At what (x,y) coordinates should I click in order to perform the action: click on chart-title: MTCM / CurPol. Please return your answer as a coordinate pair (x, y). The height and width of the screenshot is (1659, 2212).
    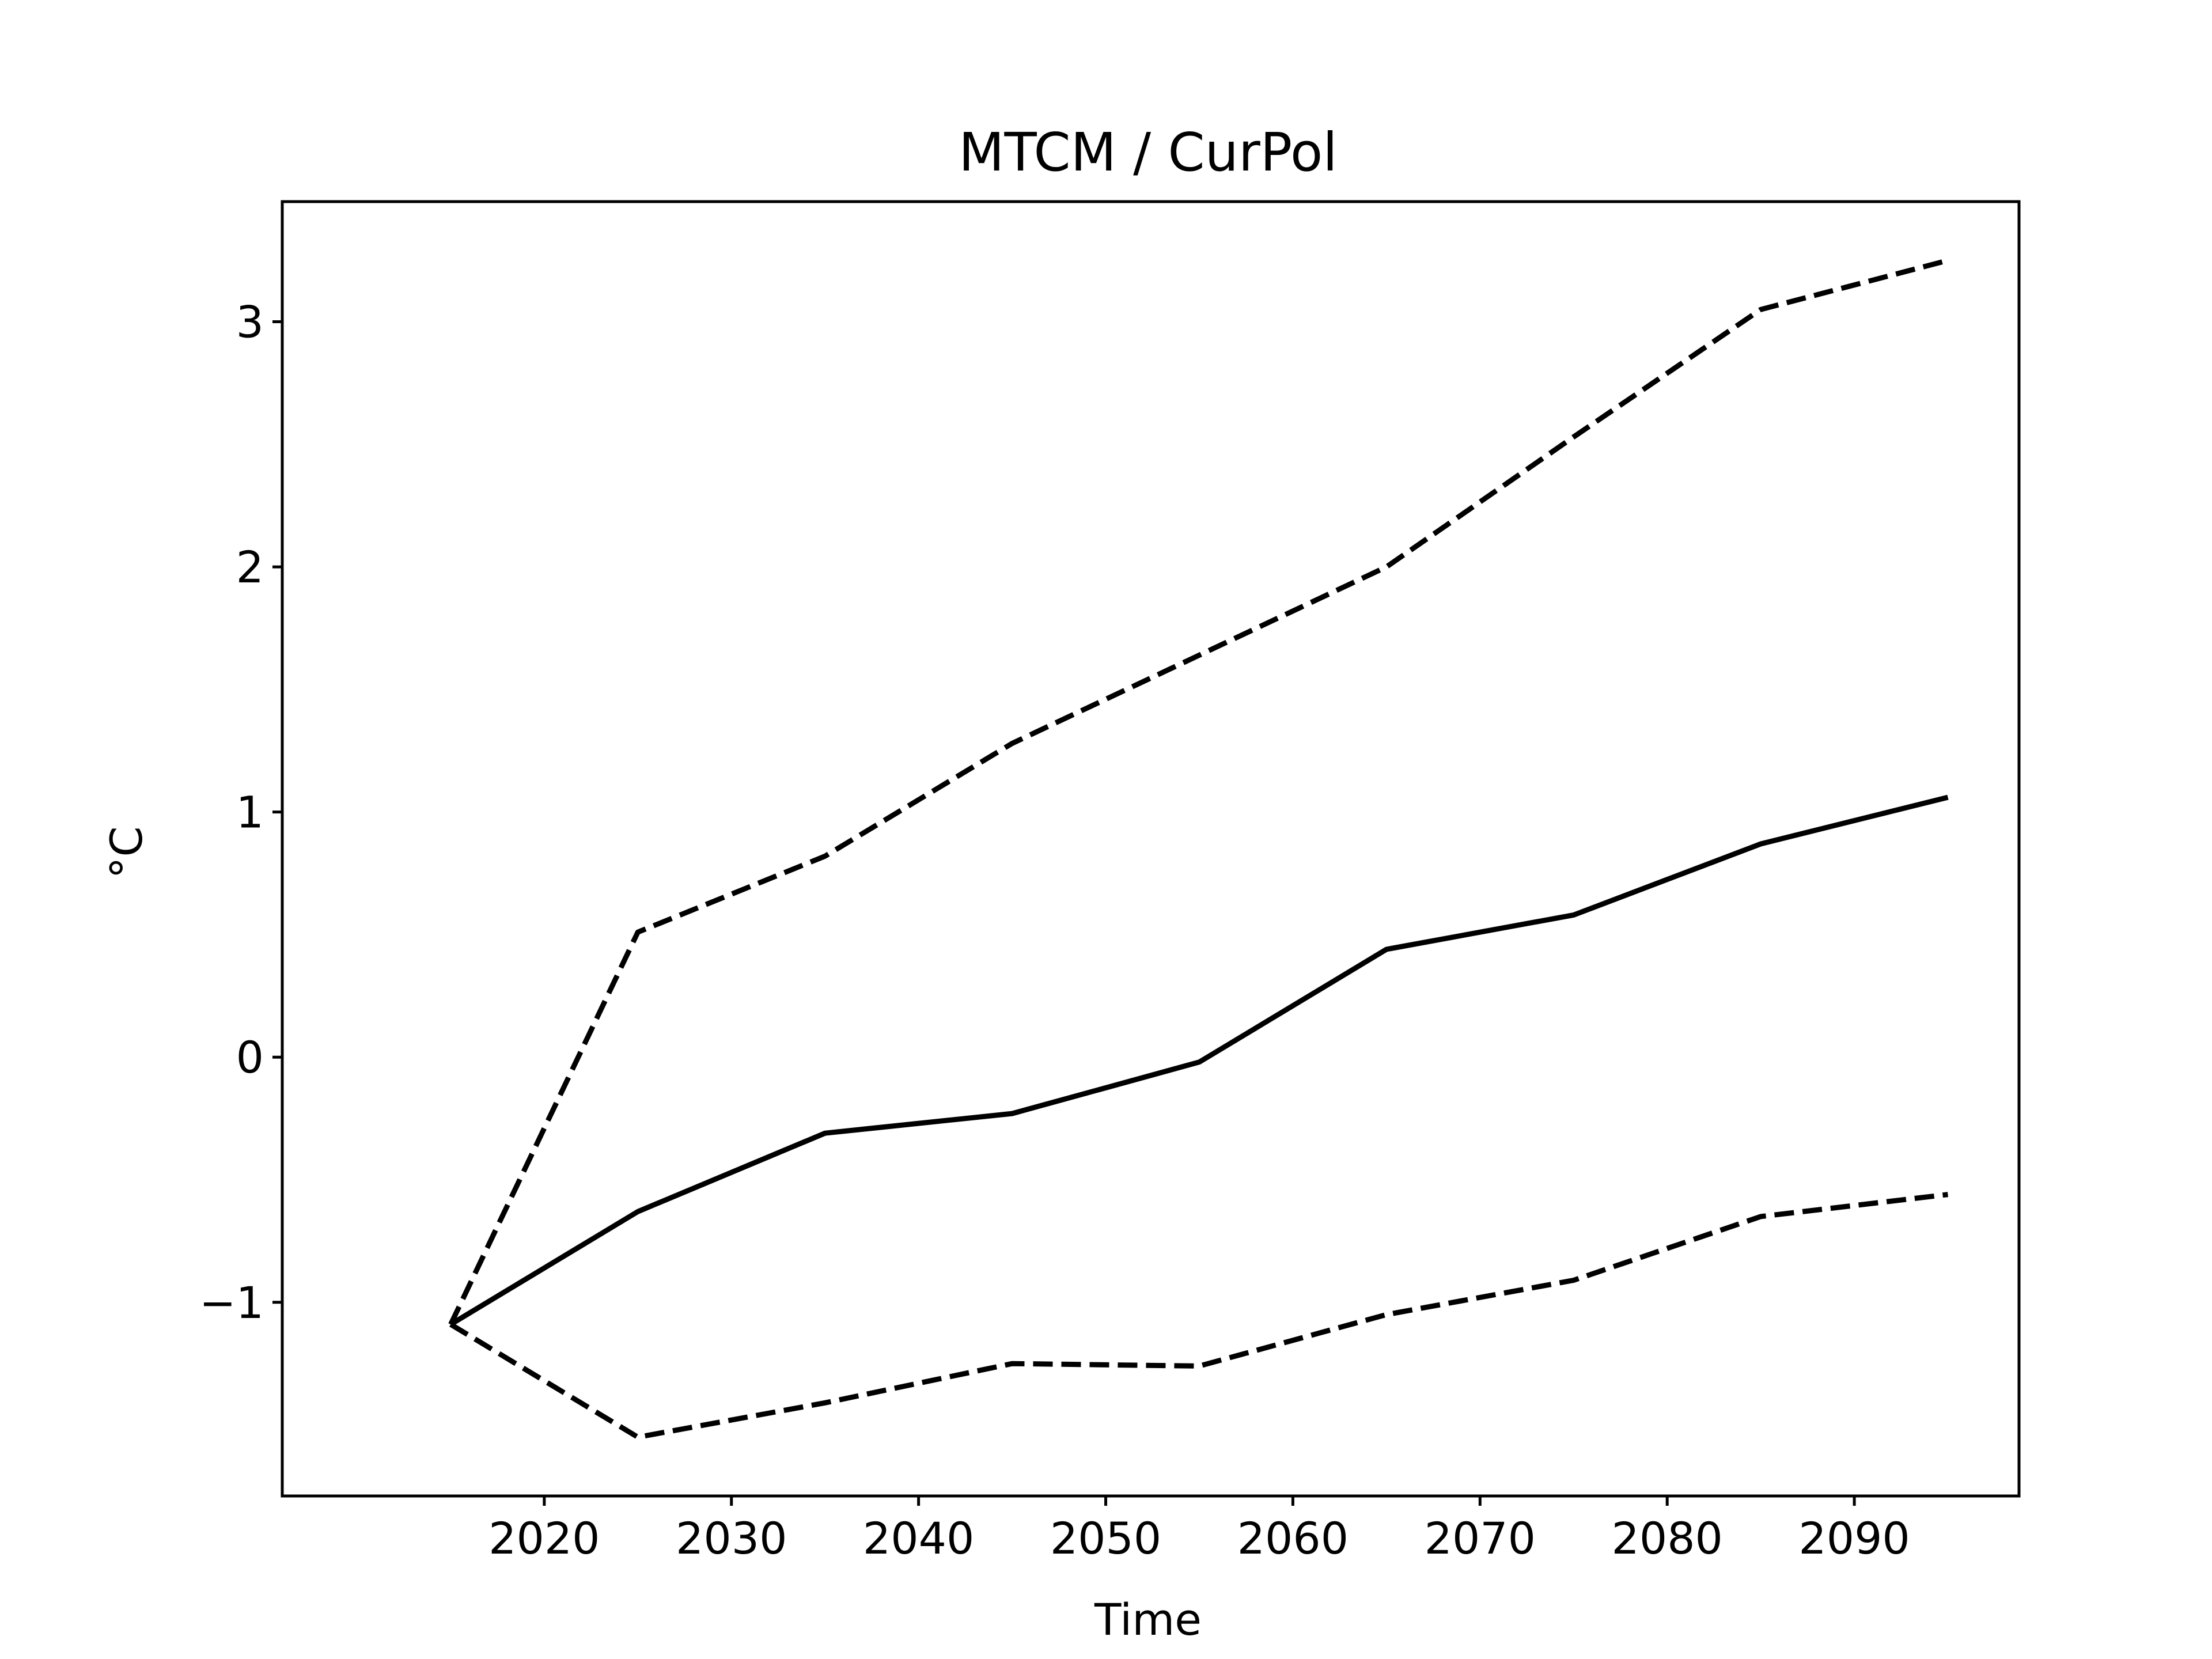
    Looking at the image, I should click on (1148, 152).